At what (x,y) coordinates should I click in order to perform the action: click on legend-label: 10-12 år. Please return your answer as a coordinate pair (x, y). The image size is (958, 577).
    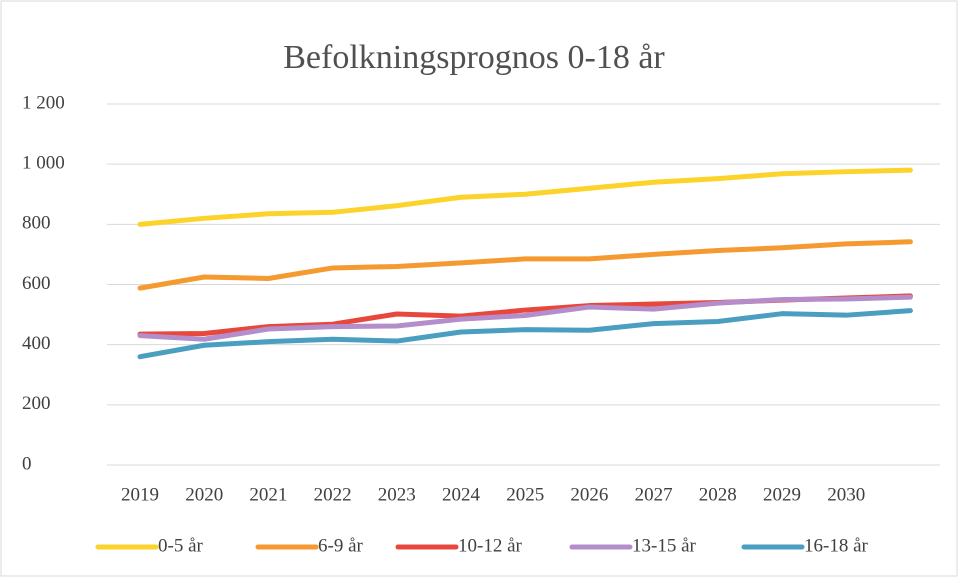
    Looking at the image, I should click on (490, 545).